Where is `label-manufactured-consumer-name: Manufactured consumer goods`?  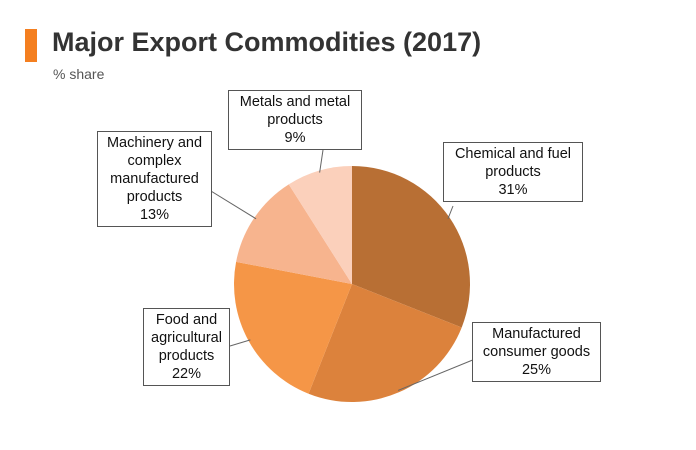 label-manufactured-consumer-name: Manufactured consumer goods is located at coordinates (536, 343).